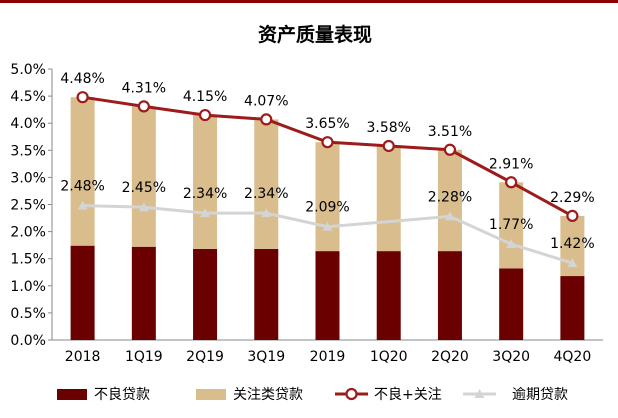 Image resolution: width=618 pixels, height=418 pixels. I want to click on y-tick-label: 2.5%, so click(28, 206).